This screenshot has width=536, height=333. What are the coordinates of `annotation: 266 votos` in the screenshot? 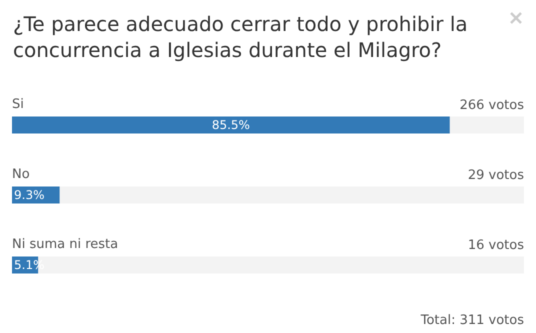 It's located at (492, 105).